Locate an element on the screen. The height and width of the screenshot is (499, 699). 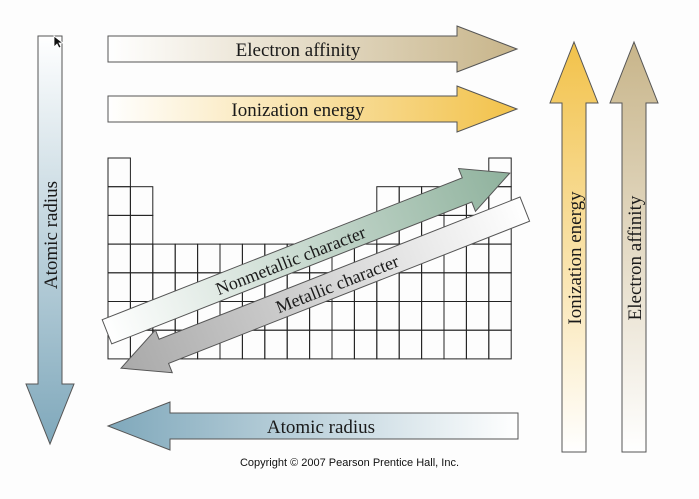
ionization-energy-arrow-horizontal is located at coordinates (313, 109).